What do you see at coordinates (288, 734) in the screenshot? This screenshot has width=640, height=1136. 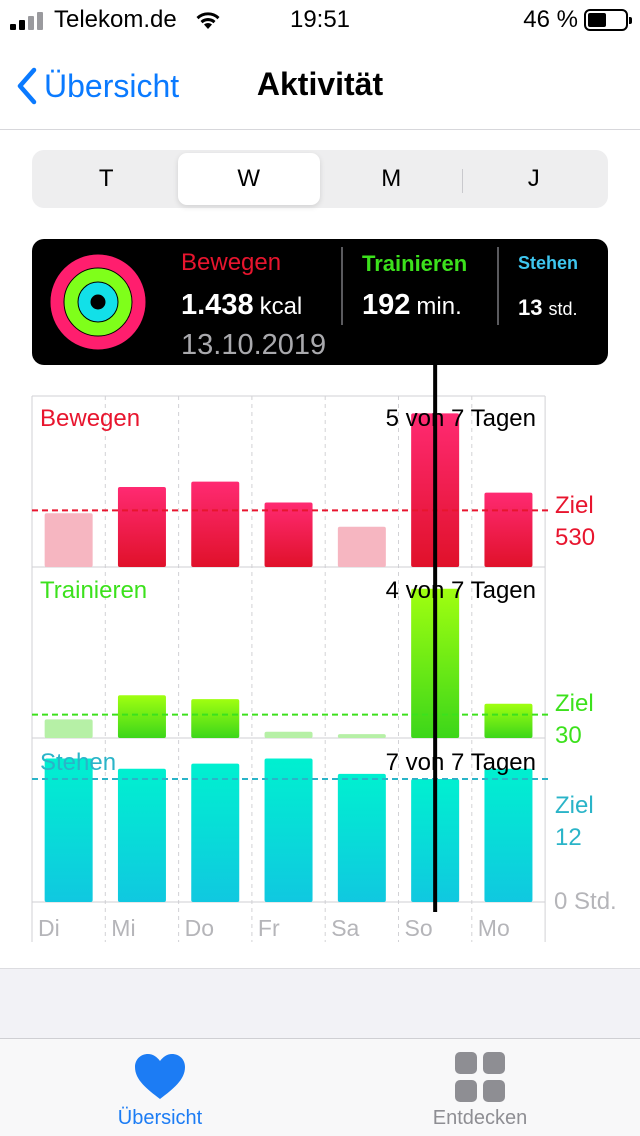 I see `bar-trainieren-fr` at bounding box center [288, 734].